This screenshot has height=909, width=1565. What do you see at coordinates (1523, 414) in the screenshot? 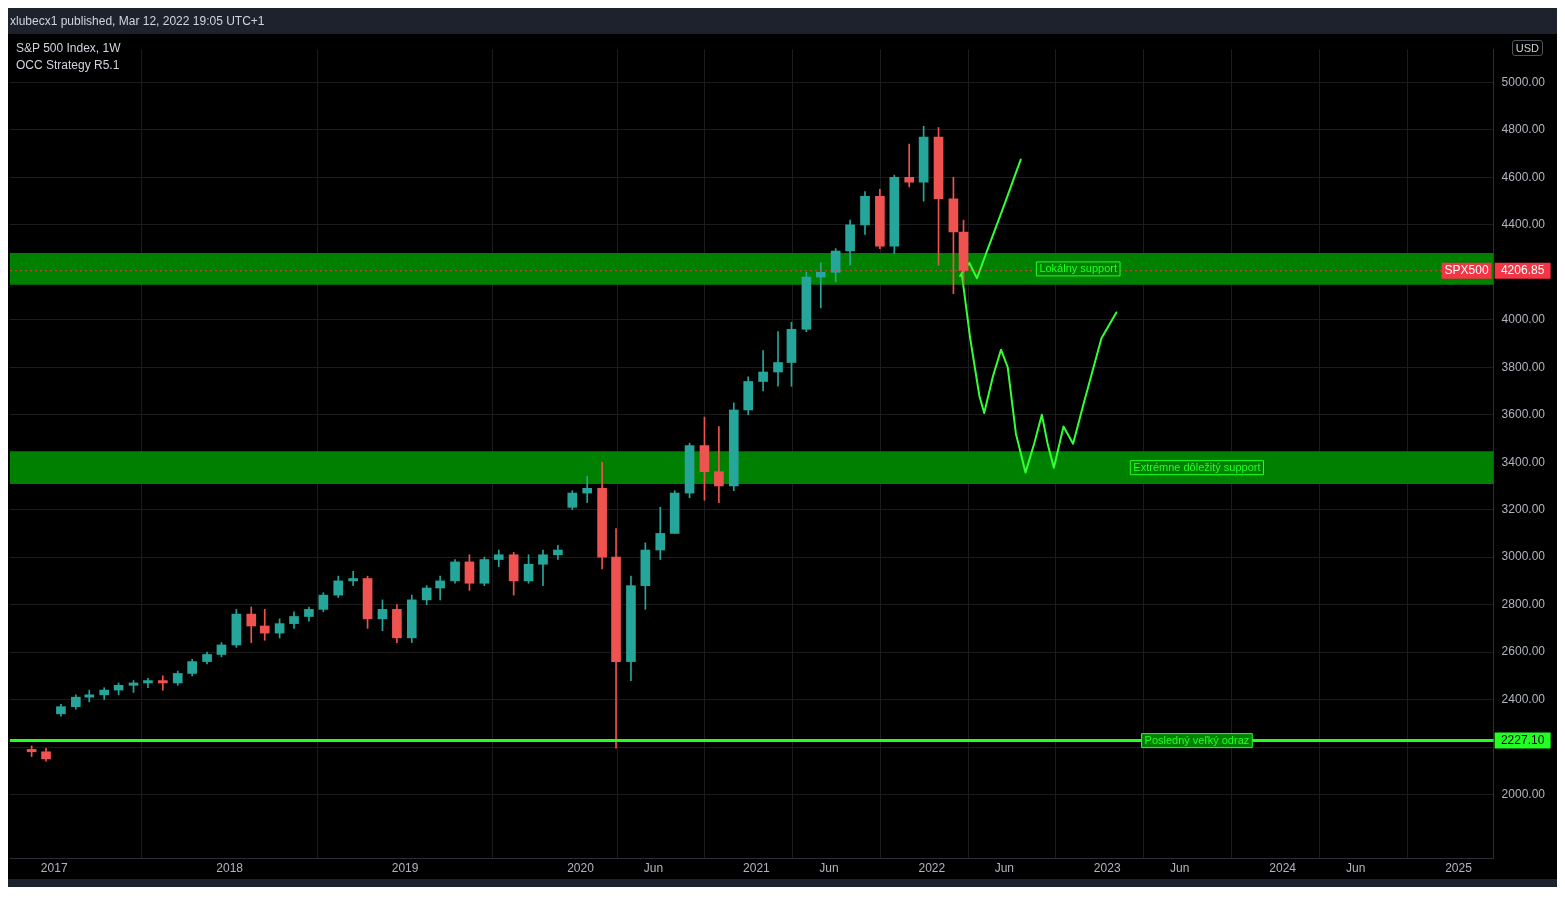
I see `y-tick-label: 3600.00` at bounding box center [1523, 414].